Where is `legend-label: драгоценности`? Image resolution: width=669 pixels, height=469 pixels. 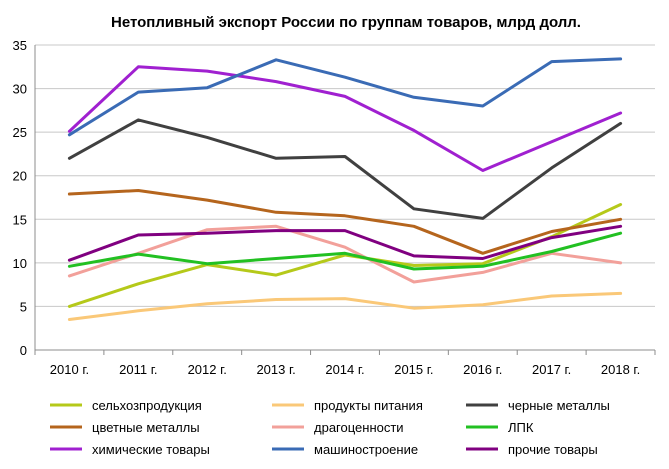
legend-label: драгоценности is located at coordinates (359, 427).